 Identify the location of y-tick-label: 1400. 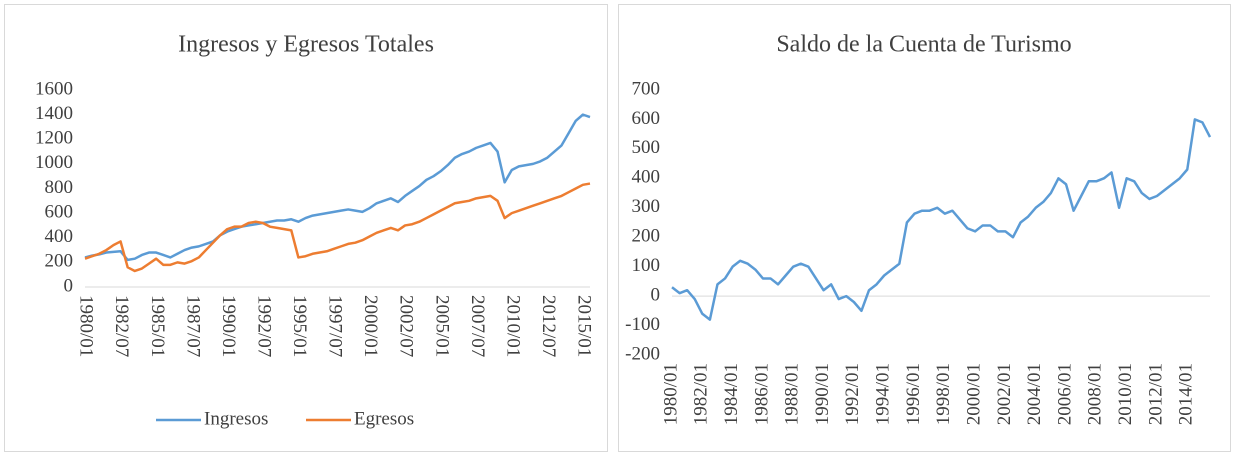
(54, 113).